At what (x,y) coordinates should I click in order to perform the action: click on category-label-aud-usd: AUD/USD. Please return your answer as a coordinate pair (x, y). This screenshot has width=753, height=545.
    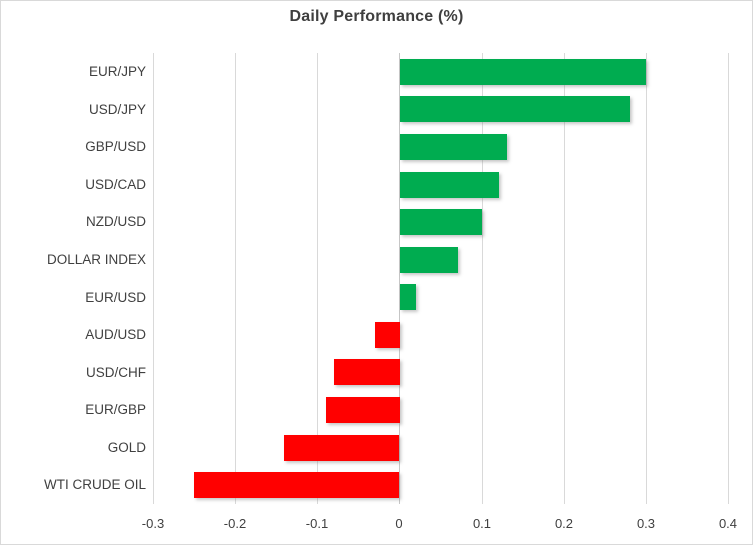
    Looking at the image, I should click on (115, 334).